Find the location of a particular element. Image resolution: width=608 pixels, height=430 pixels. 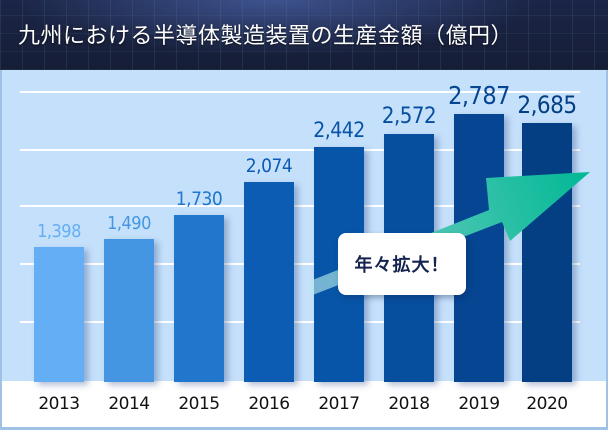

chart-title: 九州における半導体製造装置の生産金額（億円） is located at coordinates (266, 36).